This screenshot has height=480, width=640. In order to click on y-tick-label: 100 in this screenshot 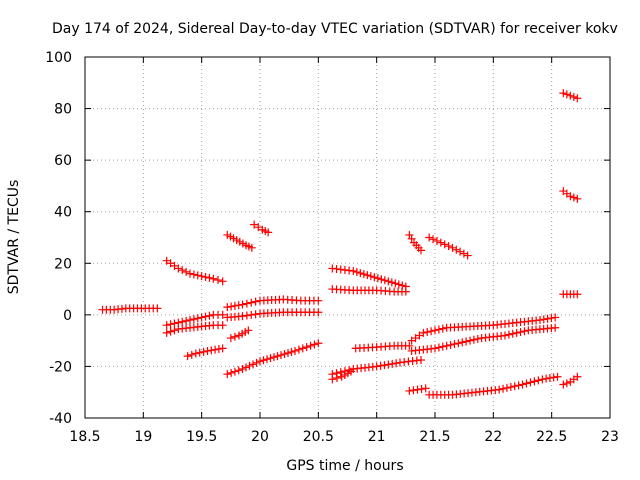, I will do `click(58, 58)`.